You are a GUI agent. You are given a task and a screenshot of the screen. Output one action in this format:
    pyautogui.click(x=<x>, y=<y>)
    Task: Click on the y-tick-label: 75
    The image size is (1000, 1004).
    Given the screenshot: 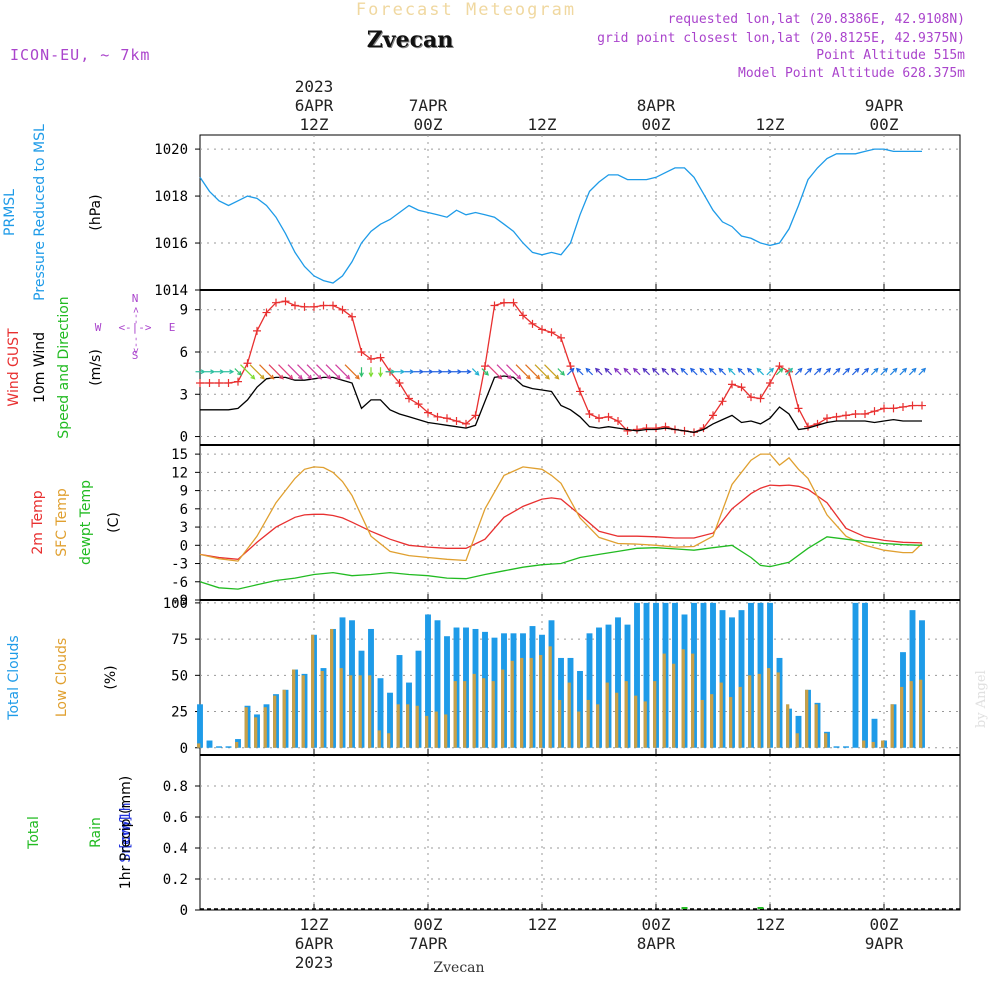 What is the action you would take?
    pyautogui.click(x=179, y=640)
    